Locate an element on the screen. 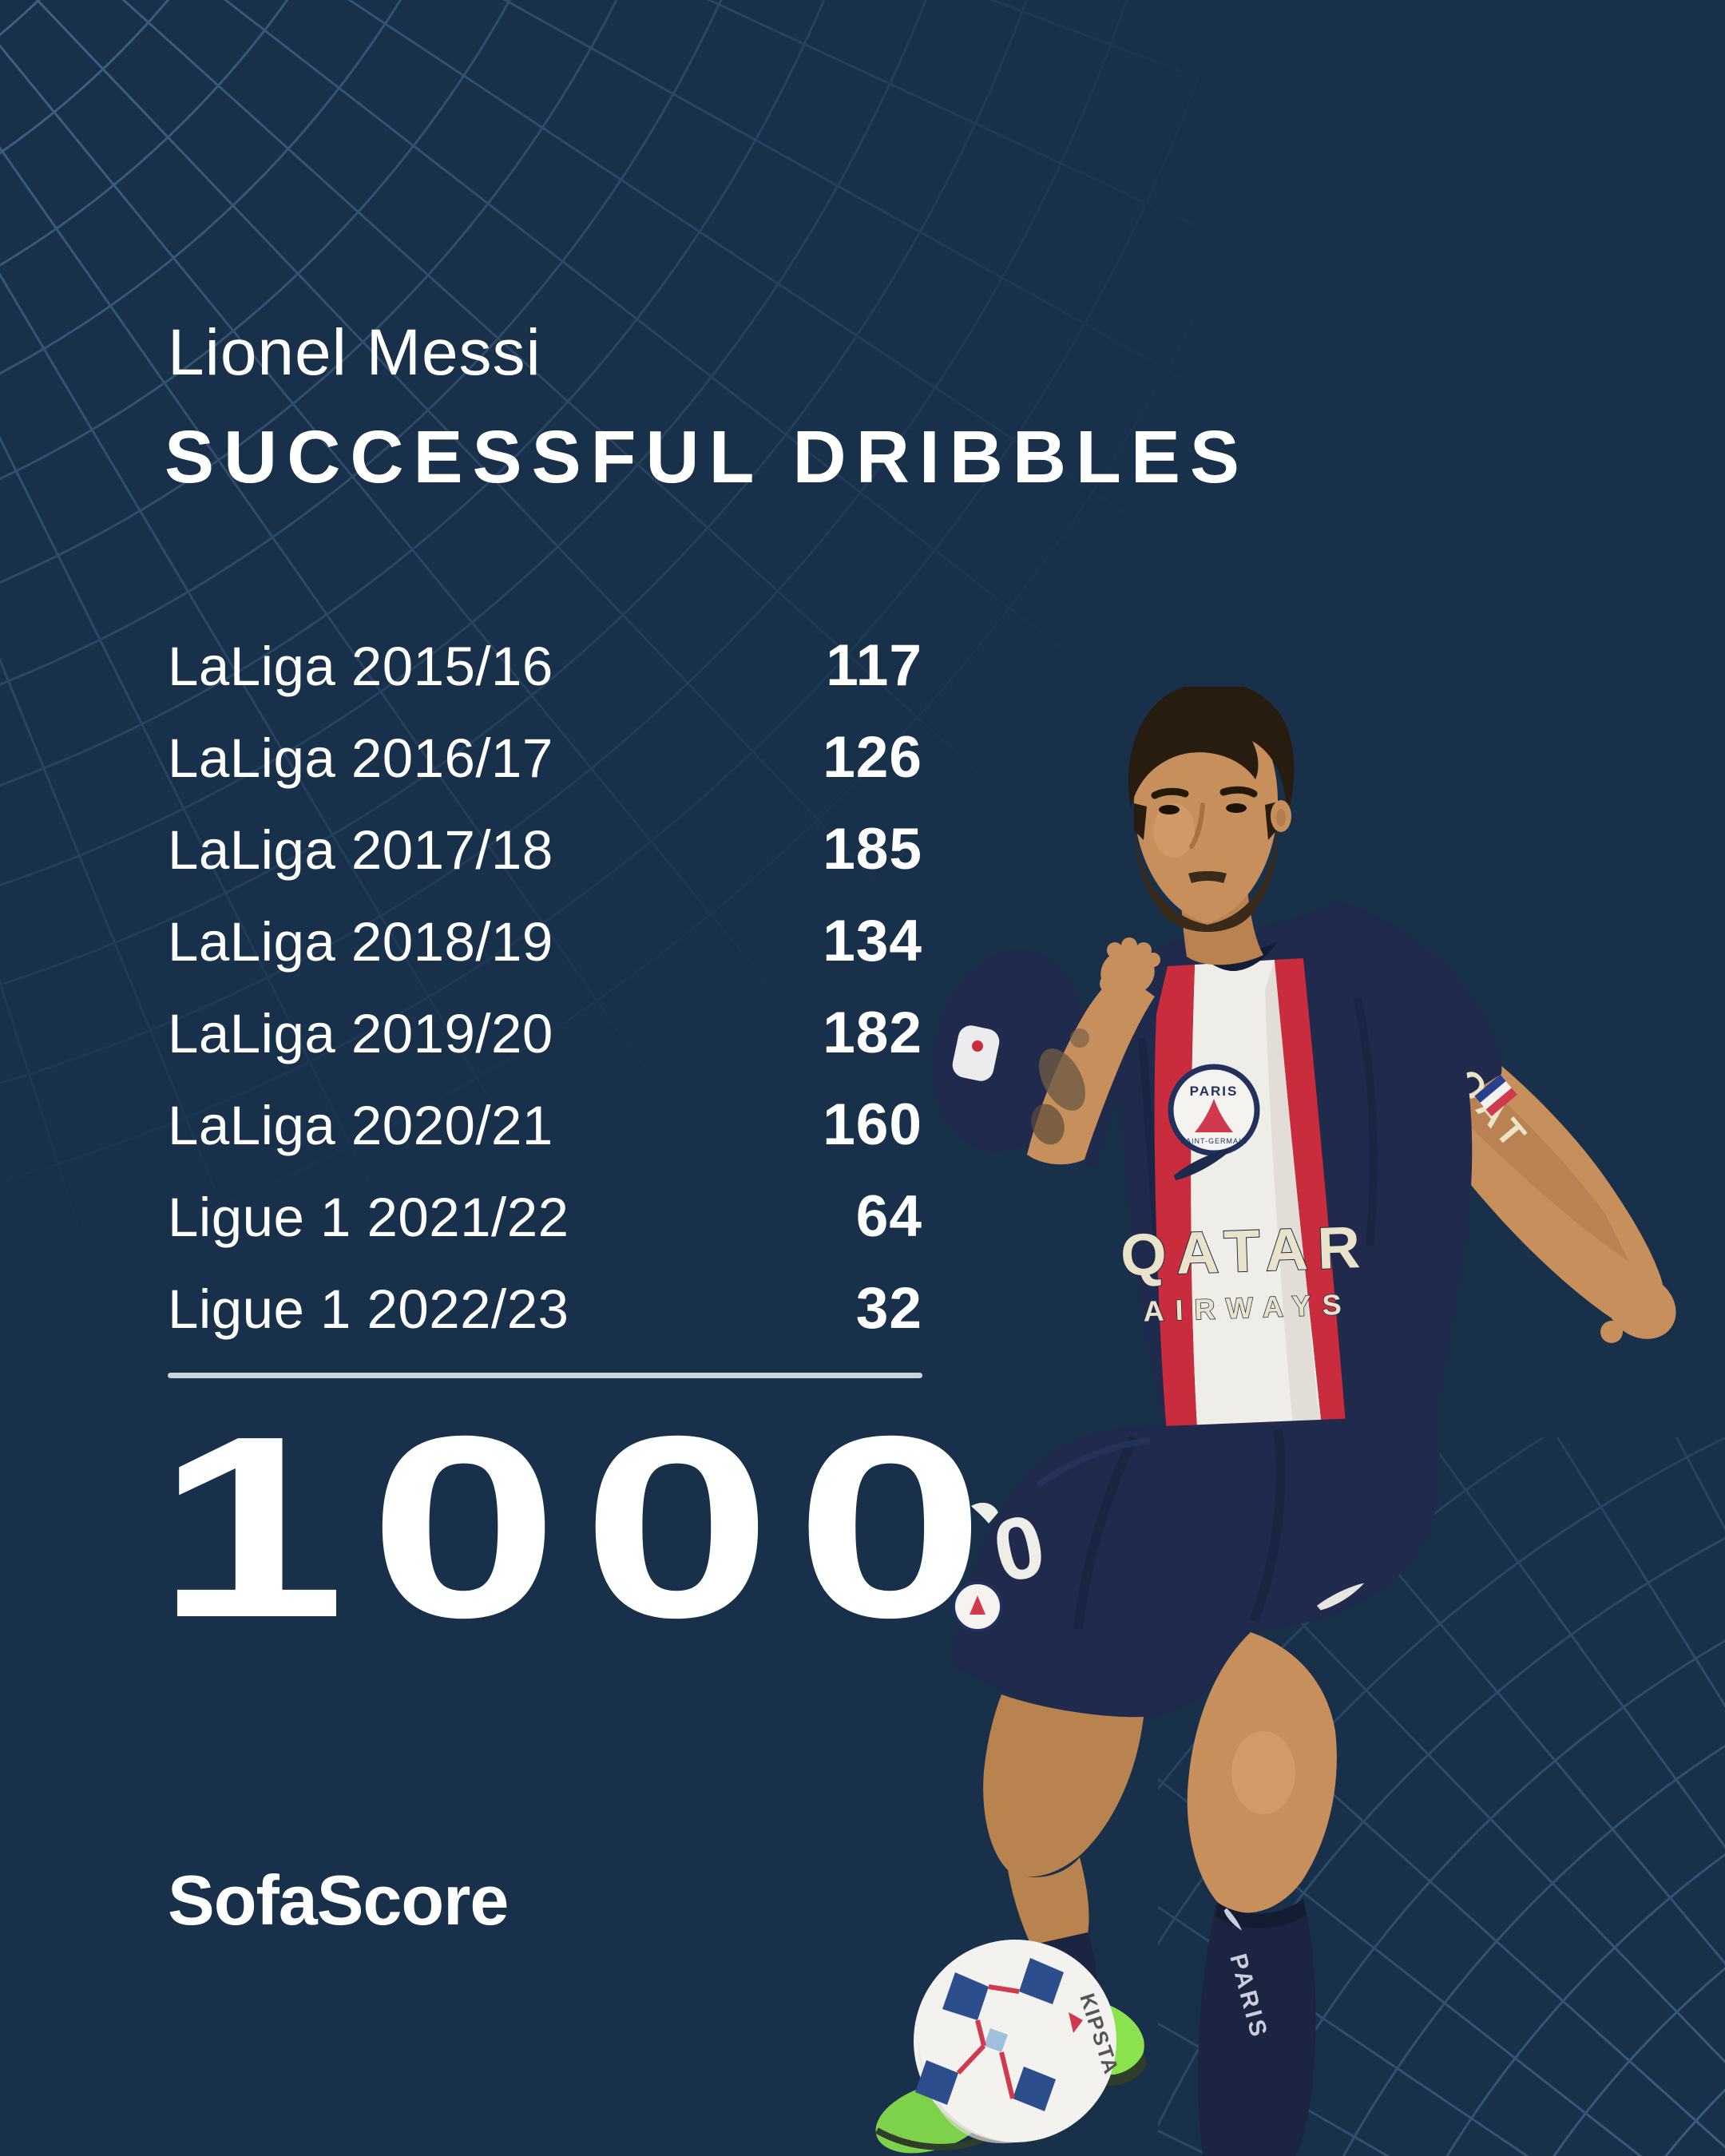 The image size is (1725, 2156). jersey-sponsor-line2: AIRWAYS is located at coordinates (1248, 1307).